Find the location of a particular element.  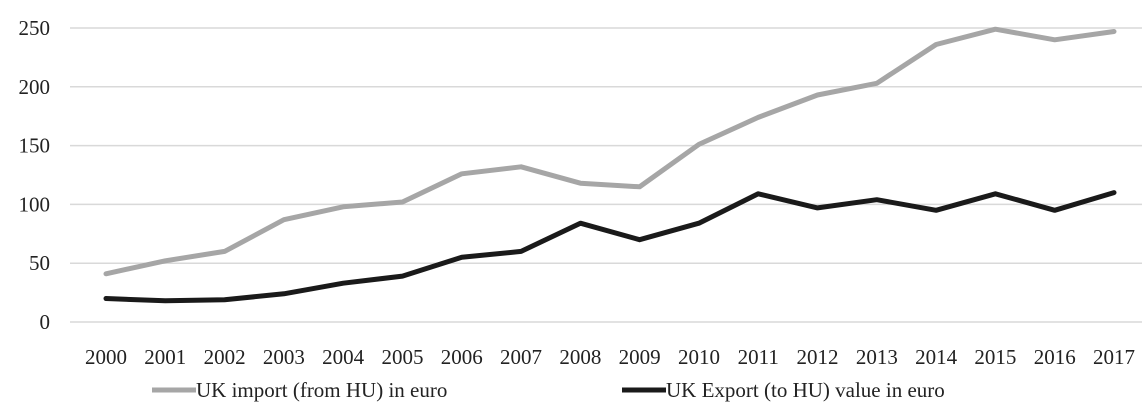

legend-label-export: UK Export (to HU) value in euro is located at coordinates (805, 390).